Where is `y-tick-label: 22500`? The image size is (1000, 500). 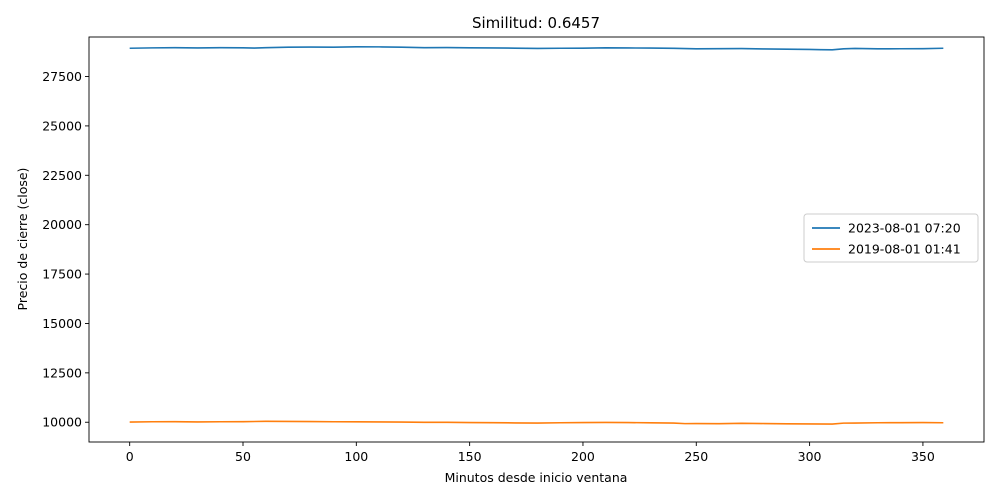 y-tick-label: 22500 is located at coordinates (62, 175).